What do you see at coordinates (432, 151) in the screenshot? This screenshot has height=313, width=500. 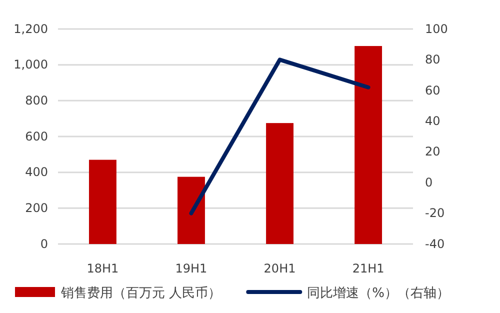 I see `y2-tick-label: 20` at bounding box center [432, 151].